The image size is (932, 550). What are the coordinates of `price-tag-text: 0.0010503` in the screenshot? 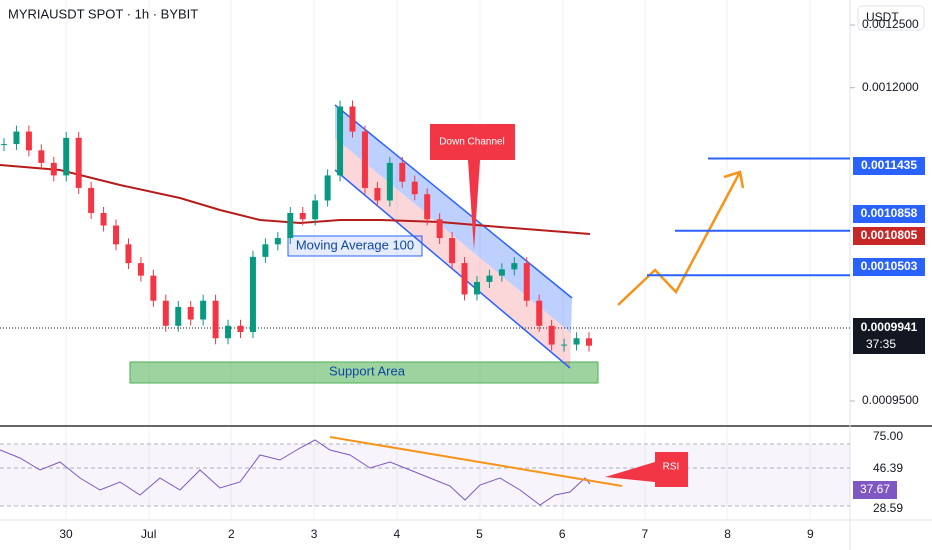 It's located at (889, 266).